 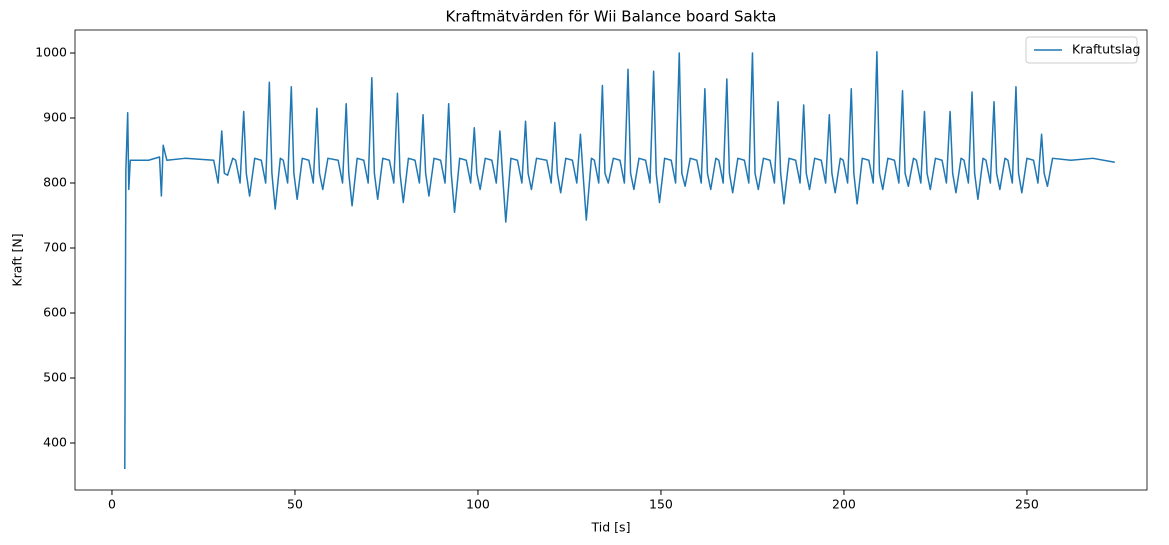 What do you see at coordinates (661, 504) in the screenshot?
I see `x-tick-label: 150` at bounding box center [661, 504].